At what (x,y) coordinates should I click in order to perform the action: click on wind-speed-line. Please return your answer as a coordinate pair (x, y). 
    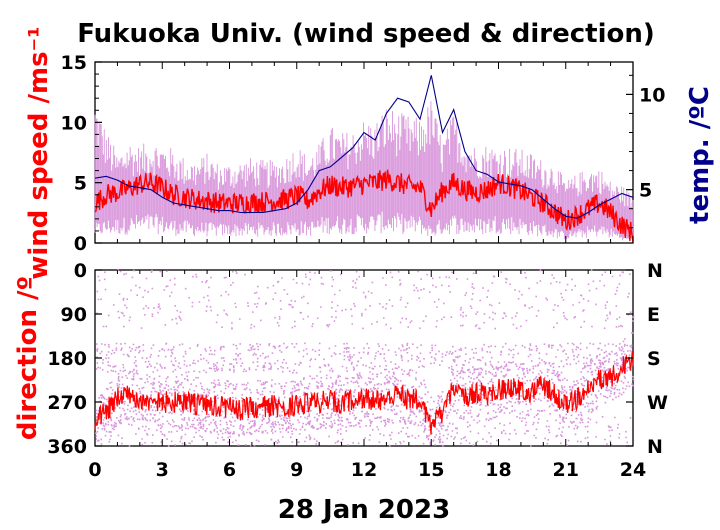
    Looking at the image, I should click on (364, 205).